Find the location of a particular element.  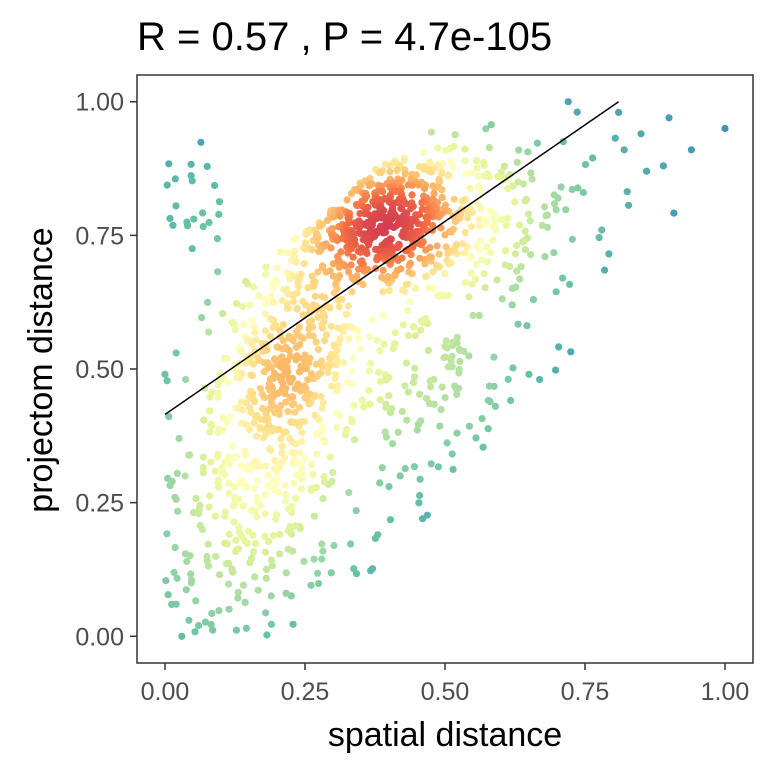

chart-title: R = 0.57 , P = 4.7e-105 is located at coordinates (344, 37).